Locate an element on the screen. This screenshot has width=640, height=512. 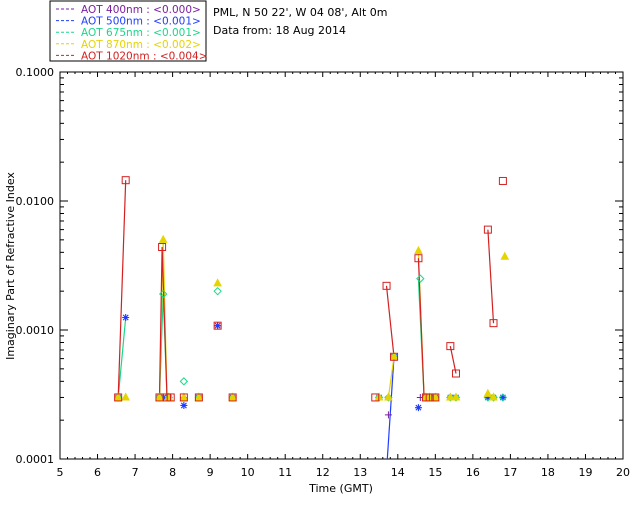
legend-label: AOT 675nm : <0.001> is located at coordinates (141, 33).